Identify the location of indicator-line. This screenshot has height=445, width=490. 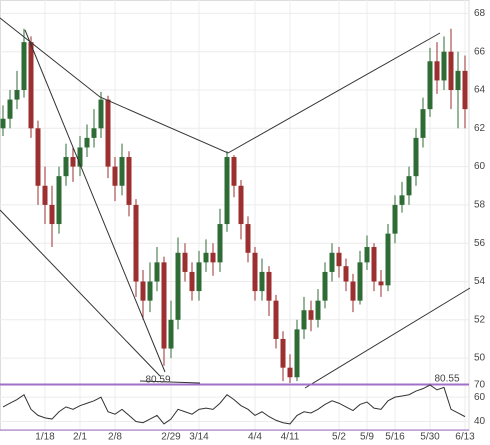
(234, 404).